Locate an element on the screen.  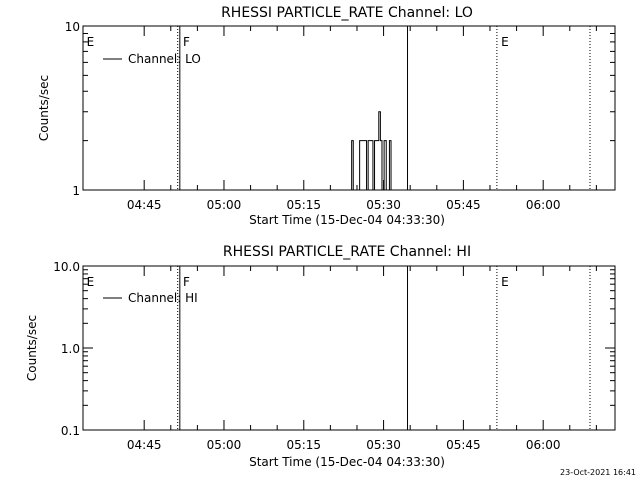
hi-x-tick-label: 05:30 is located at coordinates (383, 445).